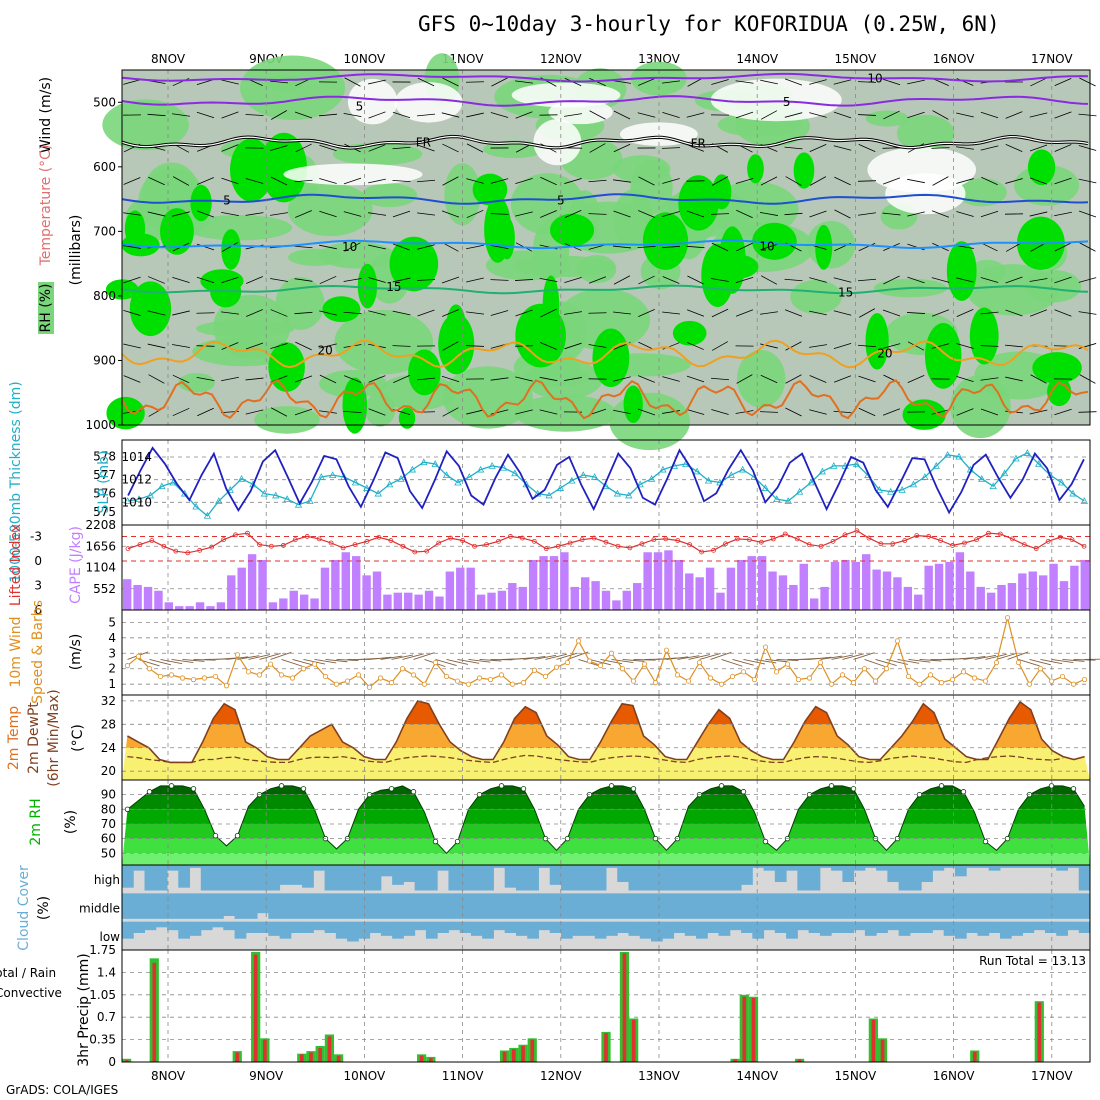 This screenshot has height=1100, width=1100. I want to click on thickness-line, so click(606, 484).